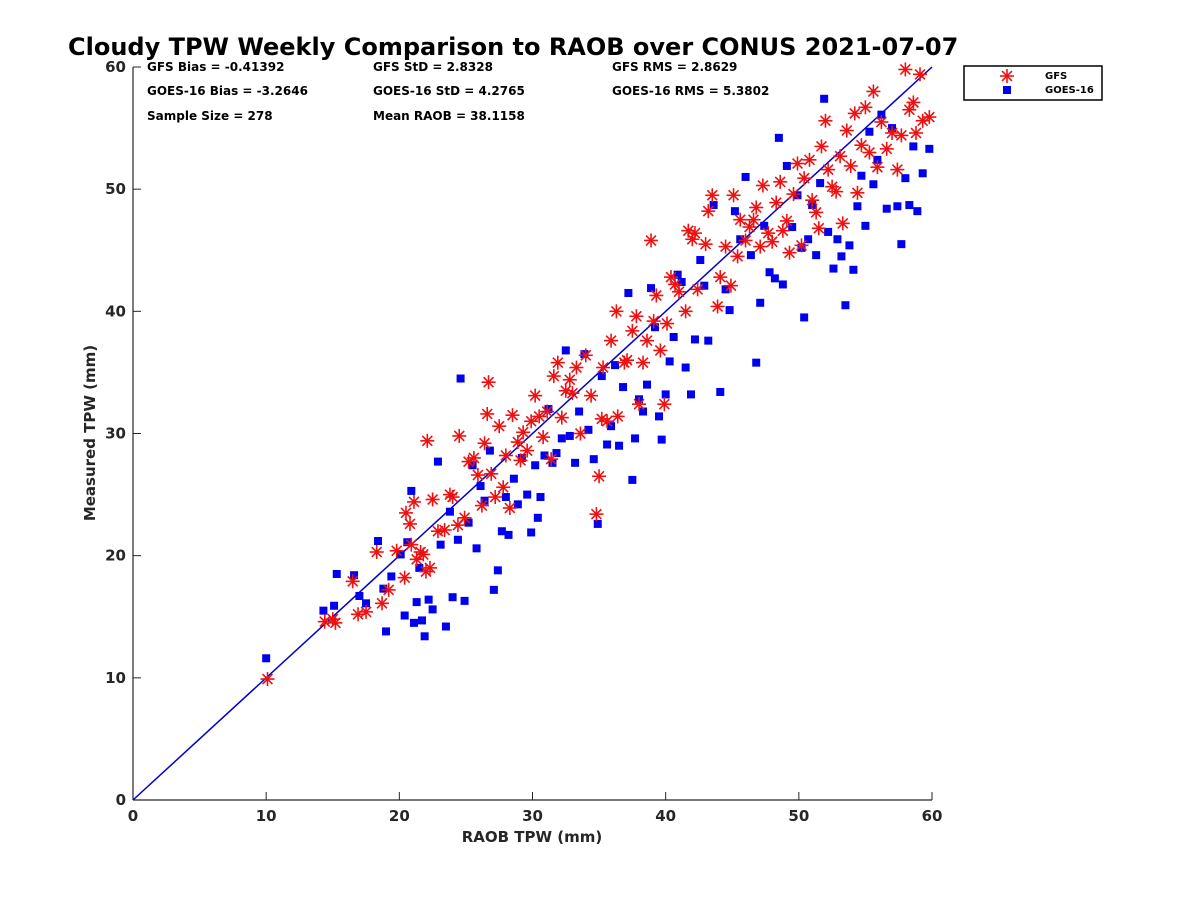 The image size is (1200, 900). Describe the element at coordinates (115, 556) in the screenshot. I see `y-tick-label: 20` at that location.